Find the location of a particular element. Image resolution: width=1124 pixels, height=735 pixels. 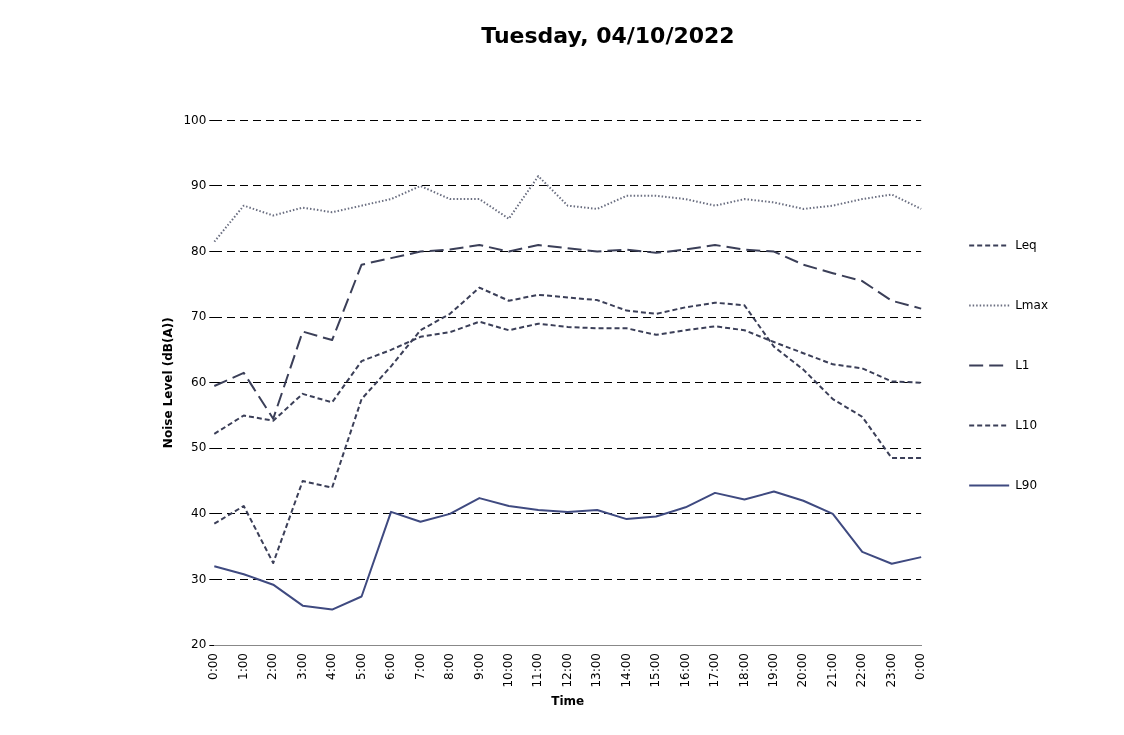

x-tick-label: 15:00 is located at coordinates (655, 670).